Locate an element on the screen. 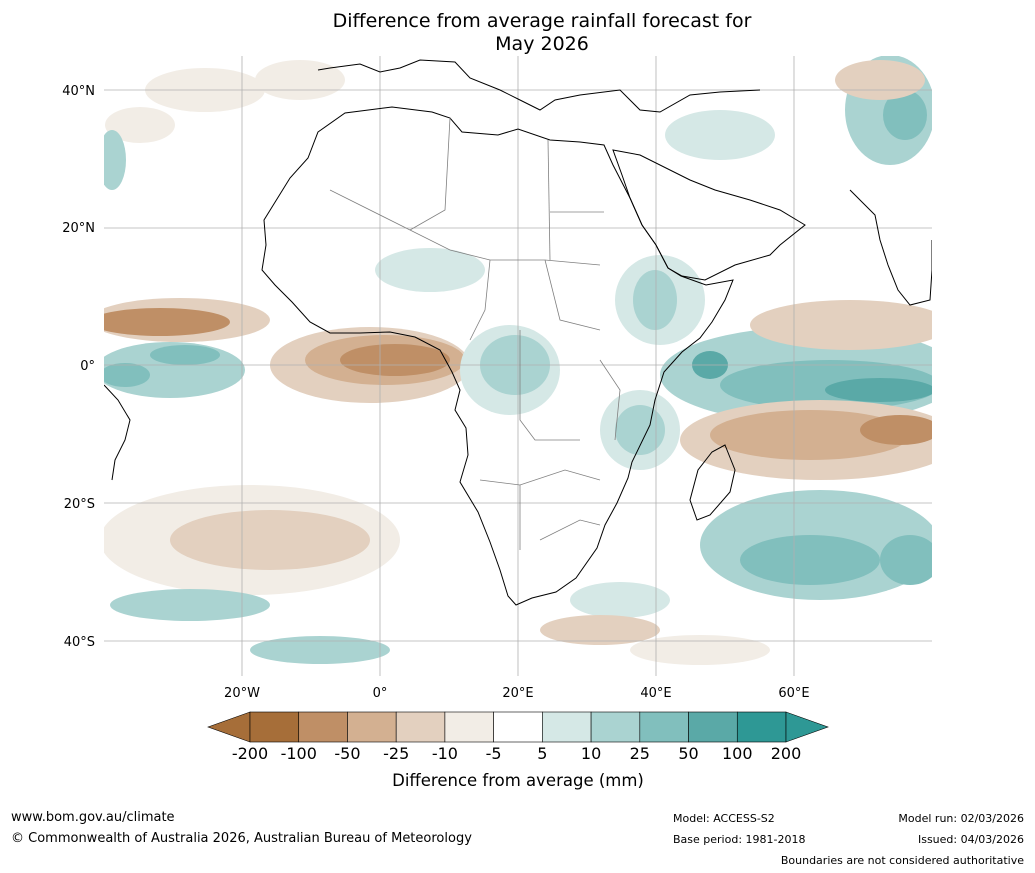 Image resolution: width=1035 pixels, height=873 pixels. lat-label-20n: 20°N is located at coordinates (78, 228).